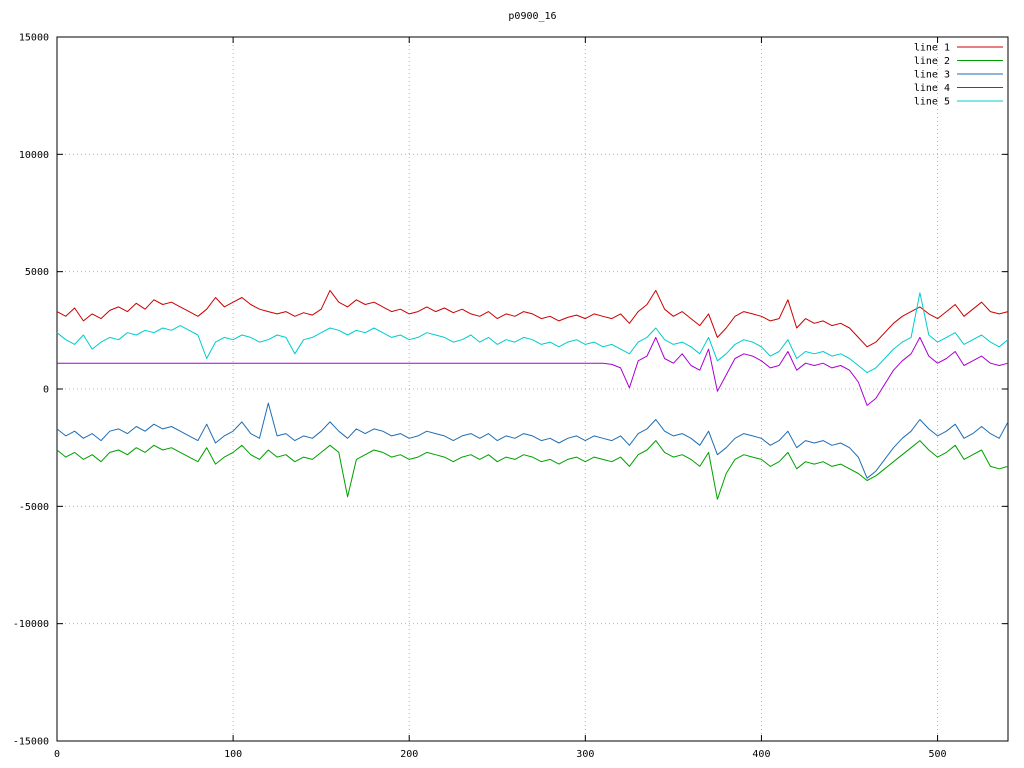 Image resolution: width=1024 pixels, height=768 pixels. I want to click on legend-label: line 3, so click(932, 75).